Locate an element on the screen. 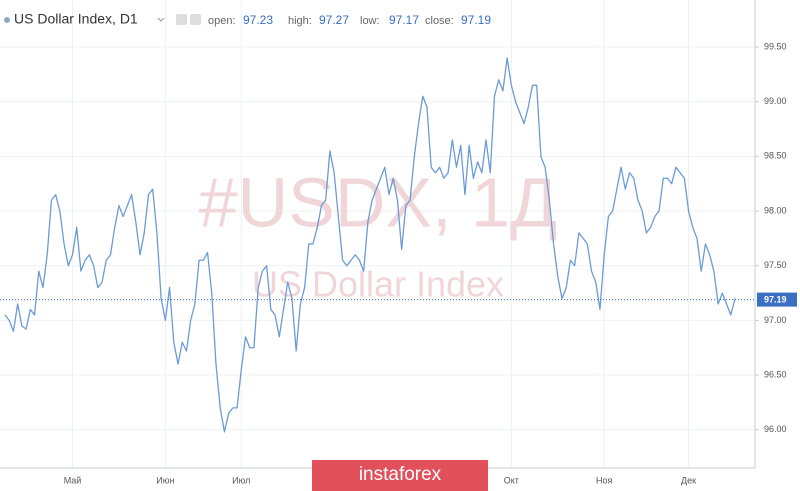  x-tick-label: Июл is located at coordinates (241, 480).